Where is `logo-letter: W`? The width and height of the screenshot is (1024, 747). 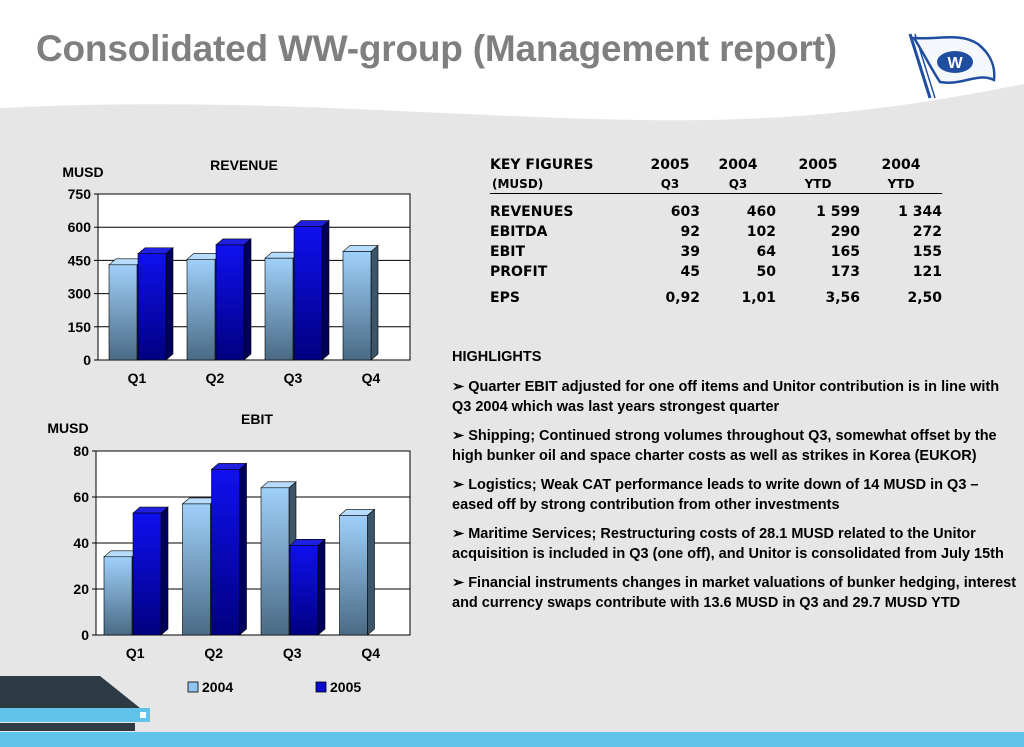 logo-letter: W is located at coordinates (955, 63).